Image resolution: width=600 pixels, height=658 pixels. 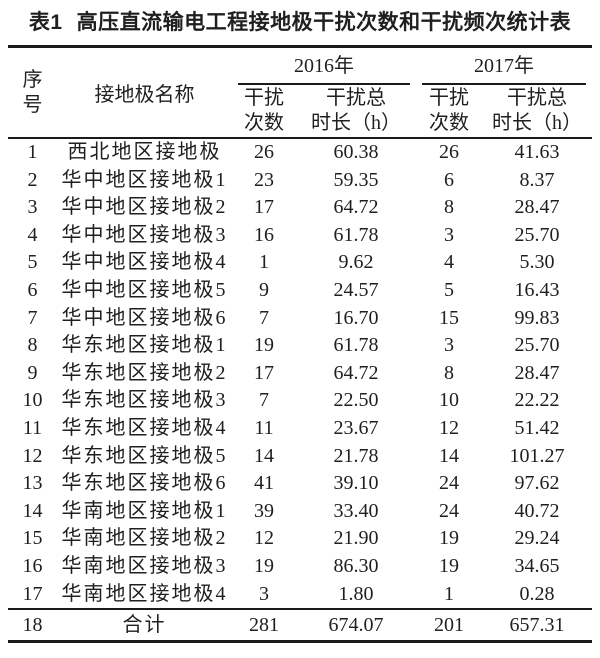 What do you see at coordinates (144, 92) in the screenshot?
I see `header-electrode-name: 接地极名称` at bounding box center [144, 92].